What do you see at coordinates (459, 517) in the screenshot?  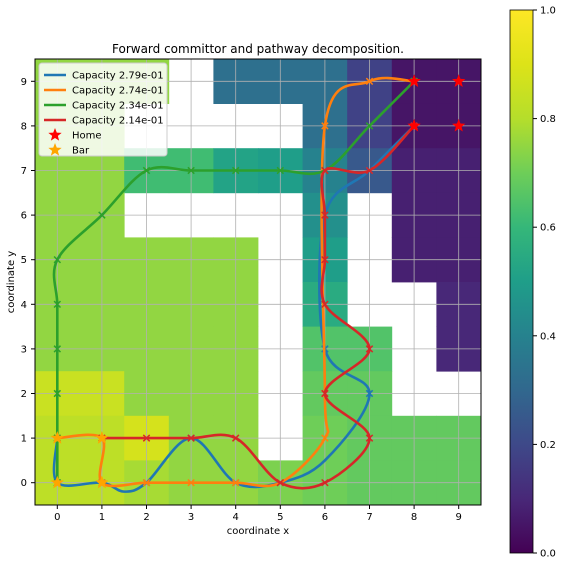 I see `x-tick-label: 9` at bounding box center [459, 517].